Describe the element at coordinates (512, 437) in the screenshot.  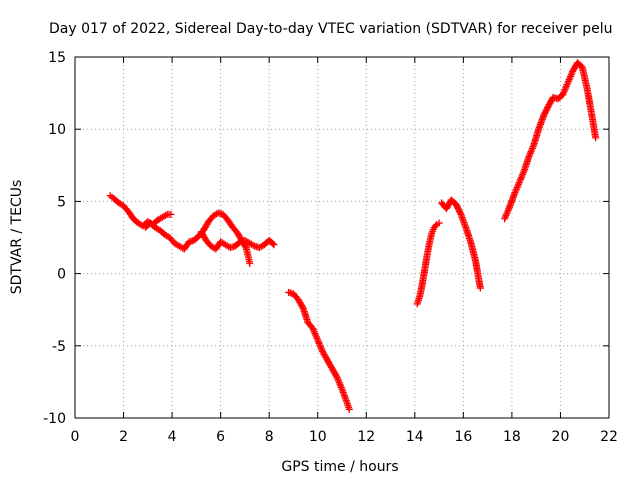
I see `x-tick-label: 18` at that location.